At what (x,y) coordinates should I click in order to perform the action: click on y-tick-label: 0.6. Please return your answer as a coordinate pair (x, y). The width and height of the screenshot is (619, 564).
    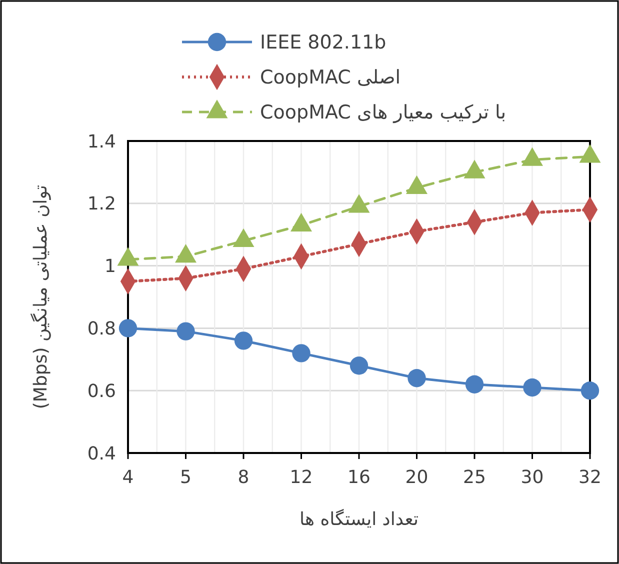
    Looking at the image, I should click on (101, 391).